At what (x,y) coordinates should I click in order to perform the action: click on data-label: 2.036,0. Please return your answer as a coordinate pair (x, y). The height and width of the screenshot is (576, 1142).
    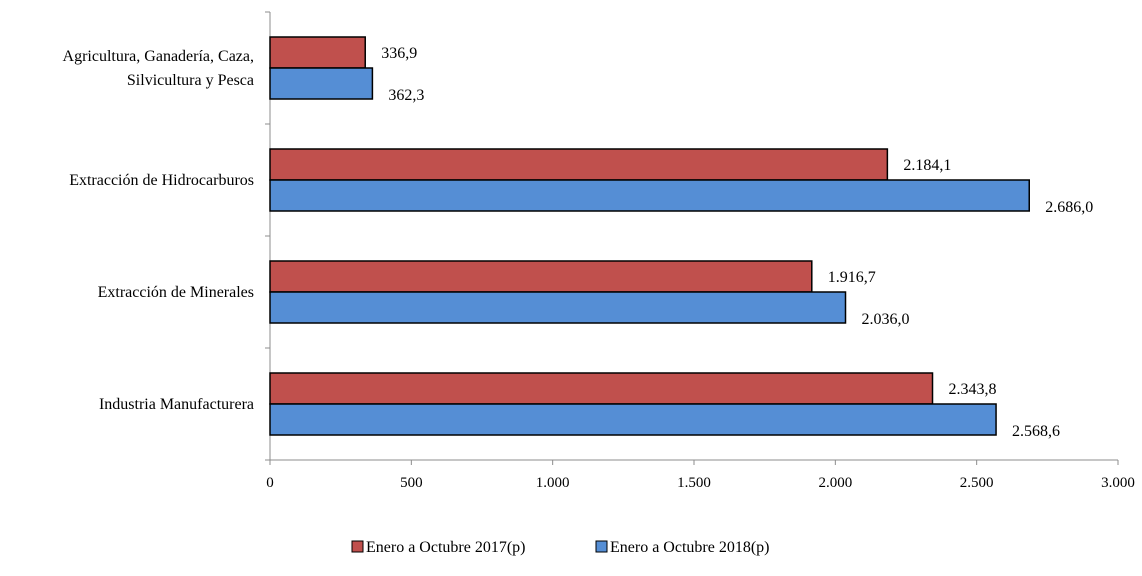
    Looking at the image, I should click on (886, 319).